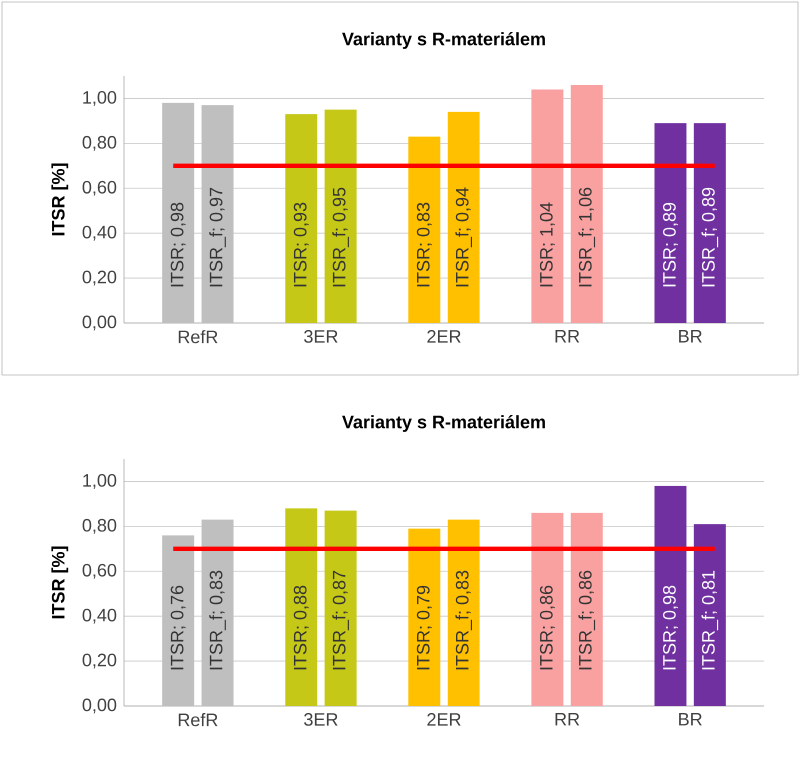 The height and width of the screenshot is (766, 800). Describe the element at coordinates (547, 628) in the screenshot. I see `data-label: ITSR; 0,86` at that location.